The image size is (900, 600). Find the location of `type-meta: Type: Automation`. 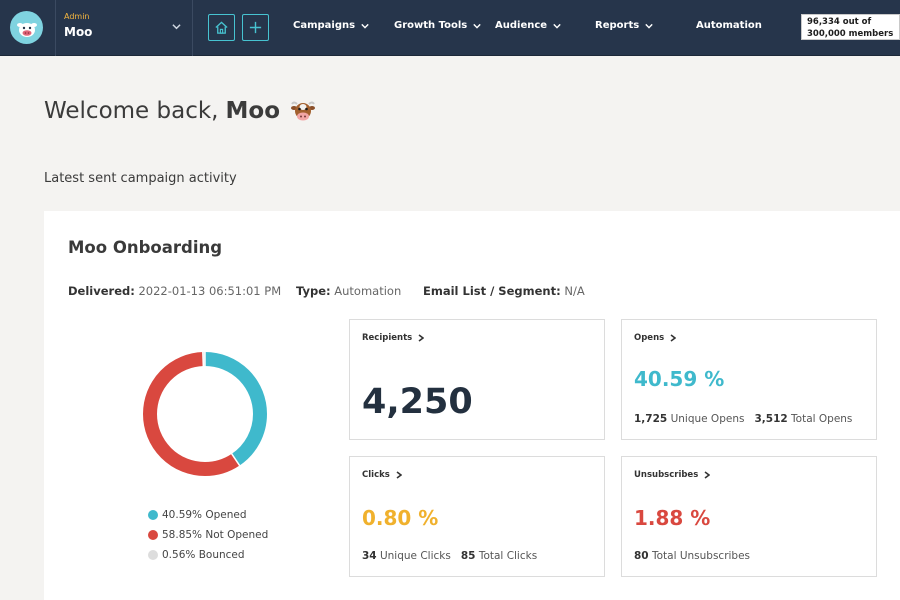

type-meta: Type: Automation is located at coordinates (348, 291).